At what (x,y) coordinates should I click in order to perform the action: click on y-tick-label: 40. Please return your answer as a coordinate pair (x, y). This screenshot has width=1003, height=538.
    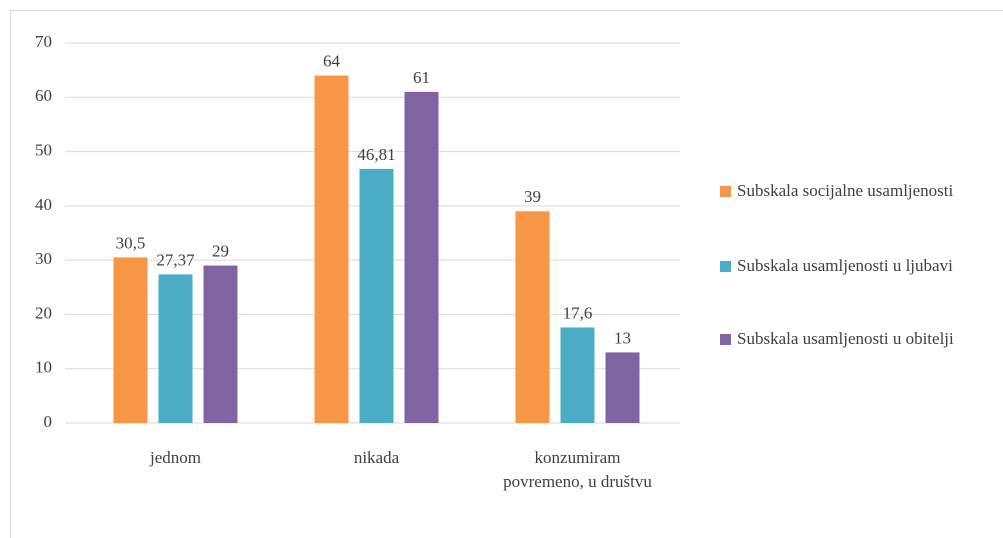
    Looking at the image, I should click on (43, 204).